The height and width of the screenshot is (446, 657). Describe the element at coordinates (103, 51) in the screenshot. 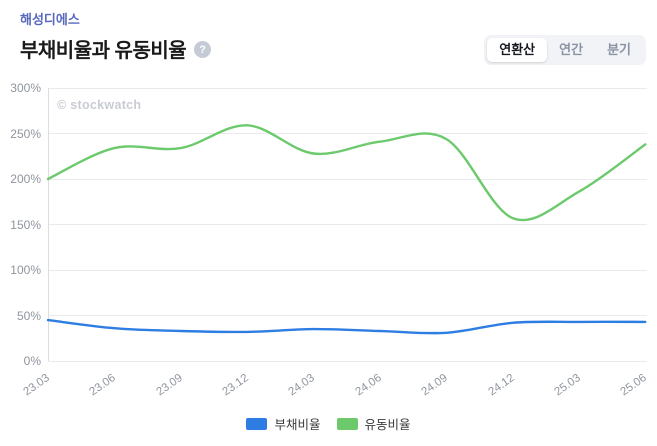

I see `page-title: 부채비율과 유동비율` at that location.